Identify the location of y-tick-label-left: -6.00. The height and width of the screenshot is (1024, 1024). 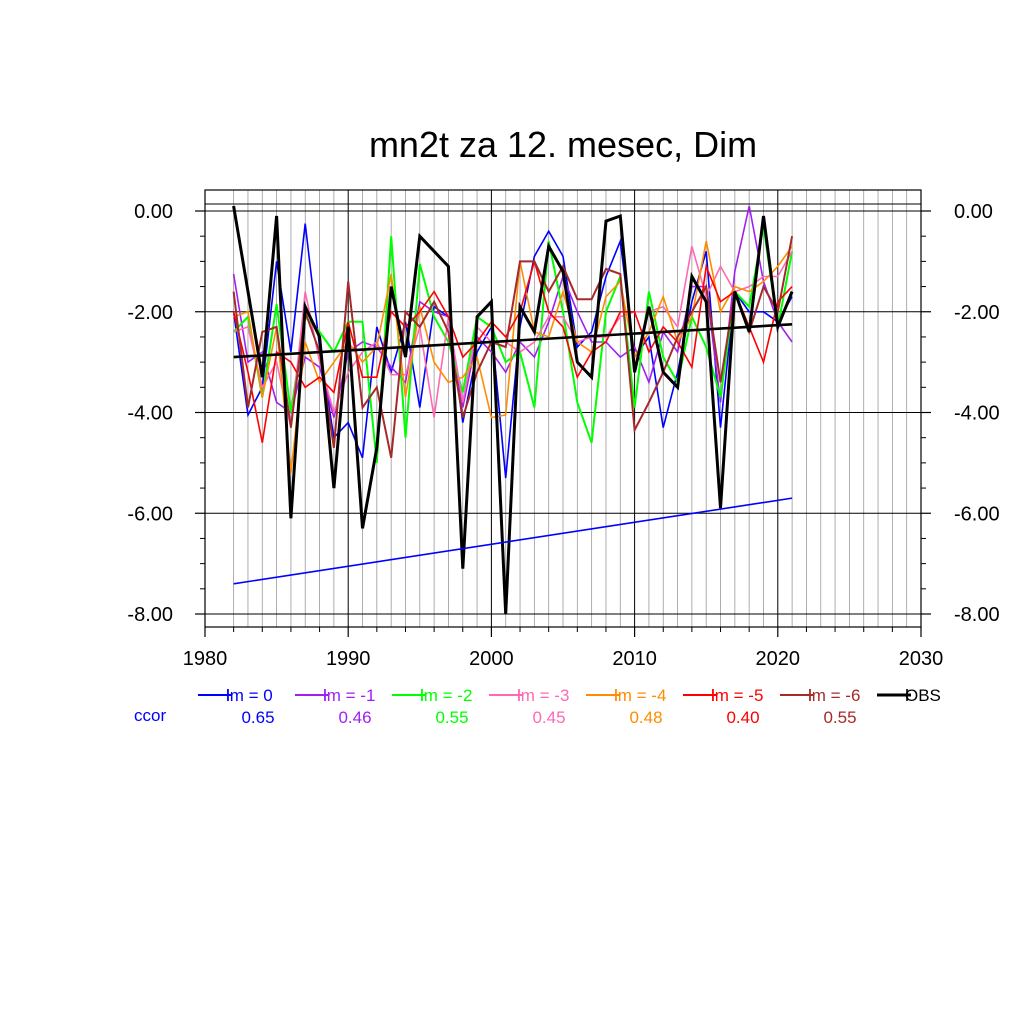
(150, 514).